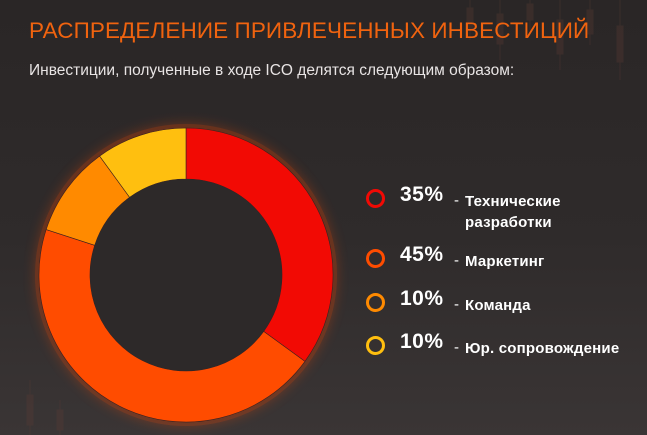 This screenshot has height=435, width=647. I want to click on legend-label: Маркетинг, so click(505, 261).